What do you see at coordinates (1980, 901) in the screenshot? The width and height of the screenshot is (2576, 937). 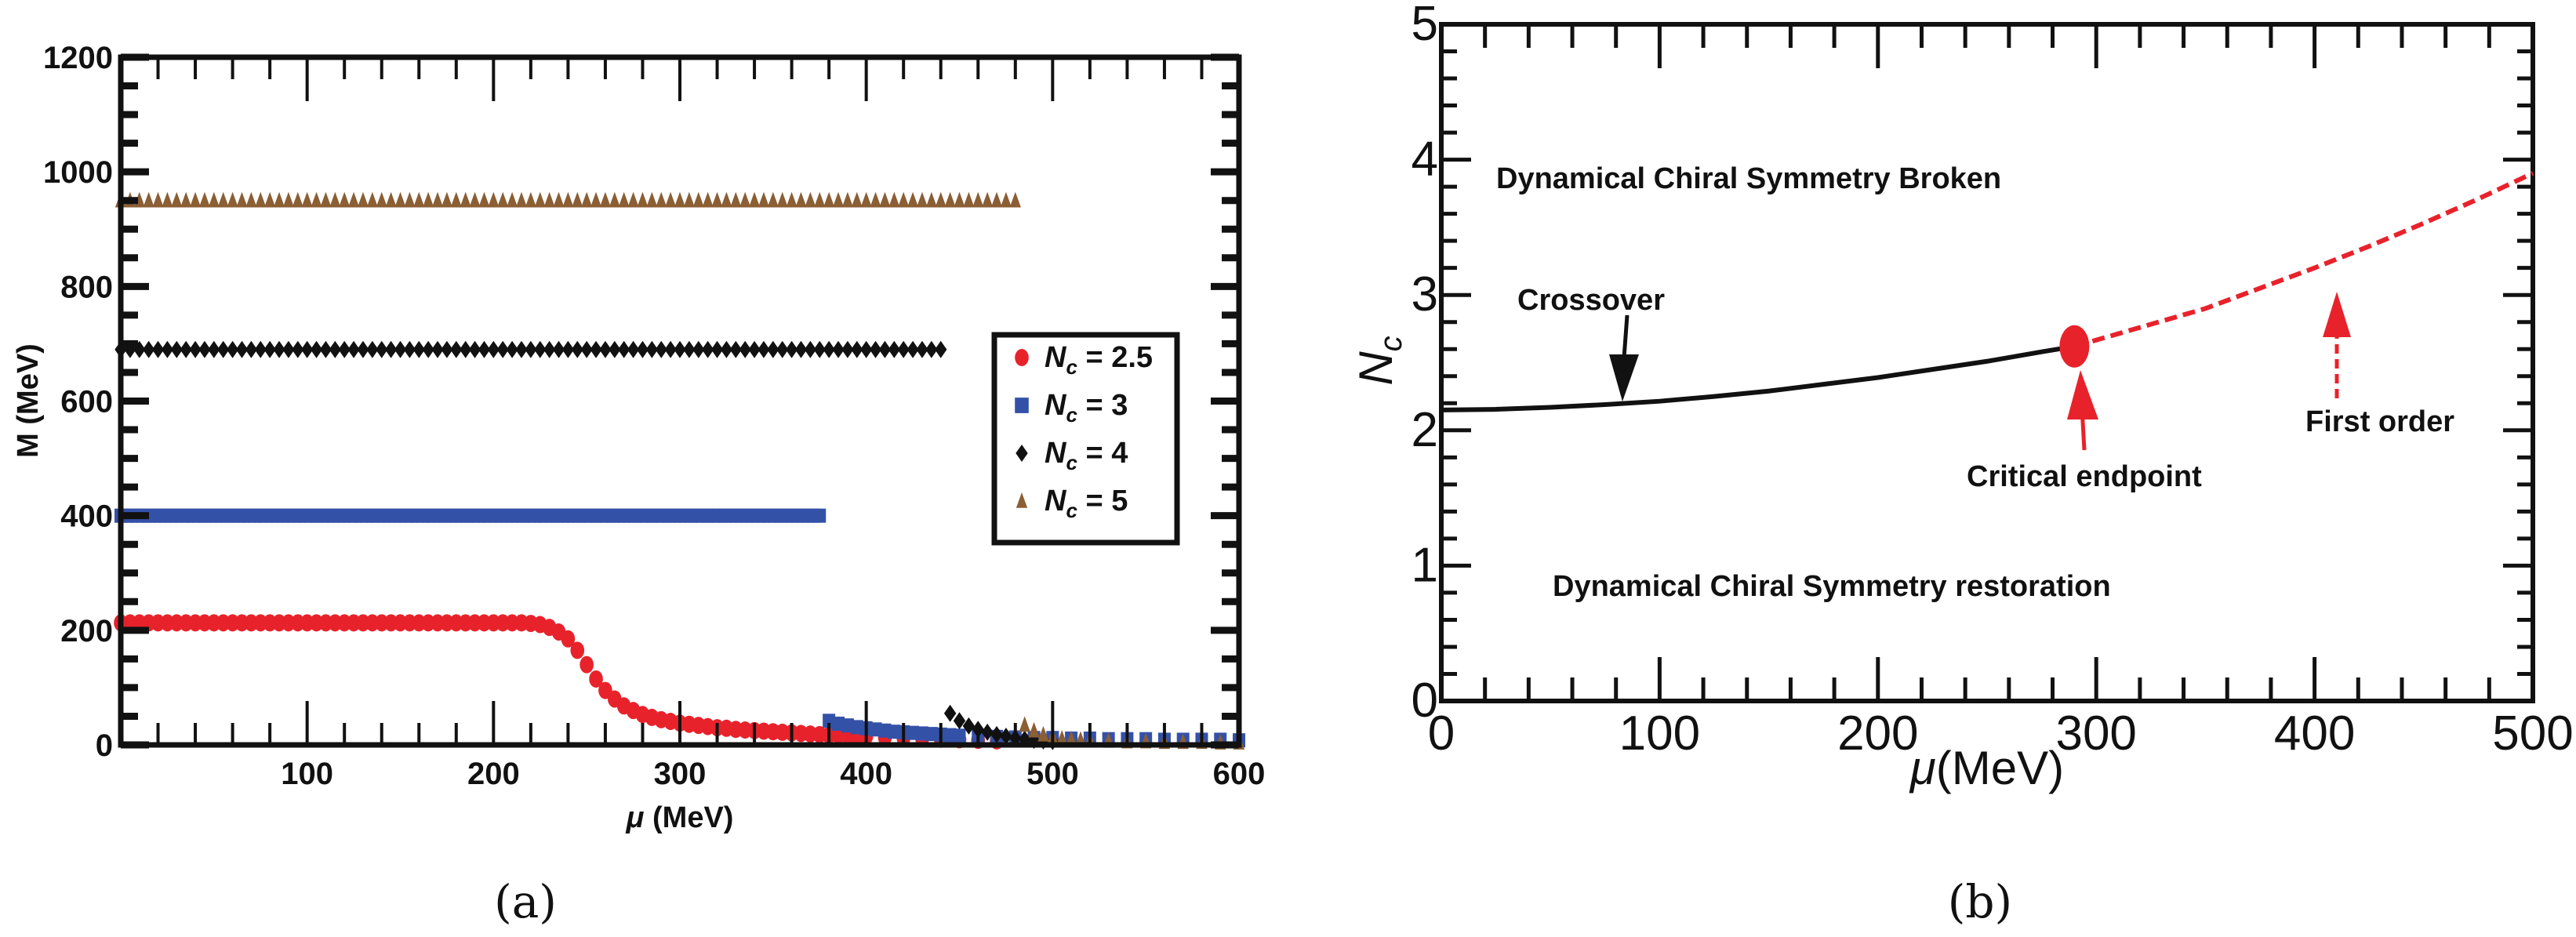 I see `panel-b-caption: (b)` at bounding box center [1980, 901].